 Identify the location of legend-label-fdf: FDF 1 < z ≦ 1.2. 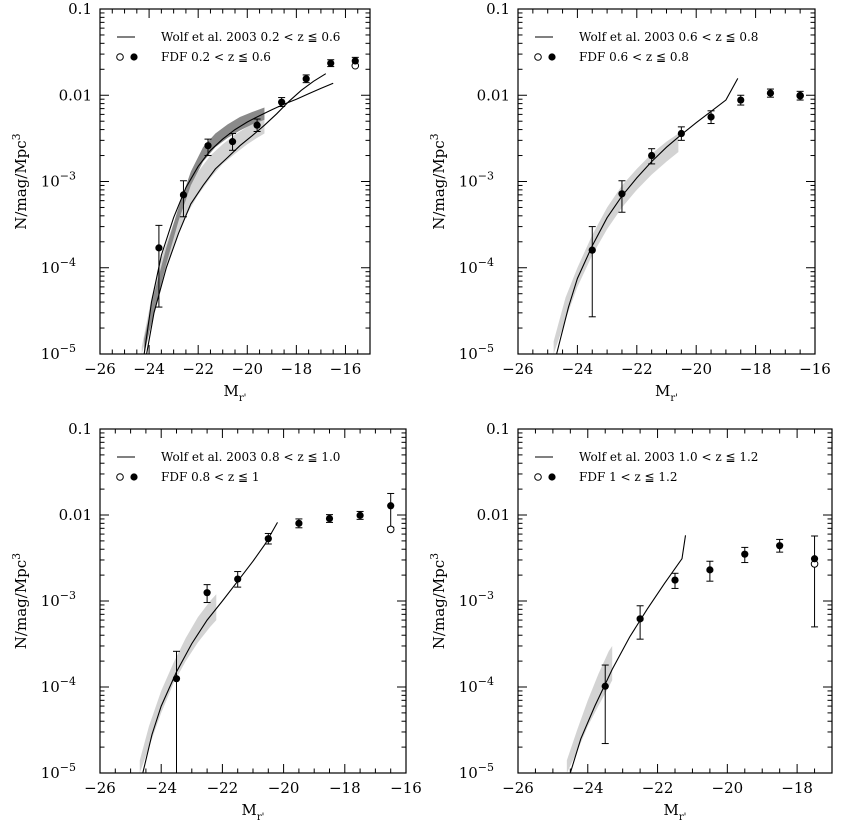
(628, 477).